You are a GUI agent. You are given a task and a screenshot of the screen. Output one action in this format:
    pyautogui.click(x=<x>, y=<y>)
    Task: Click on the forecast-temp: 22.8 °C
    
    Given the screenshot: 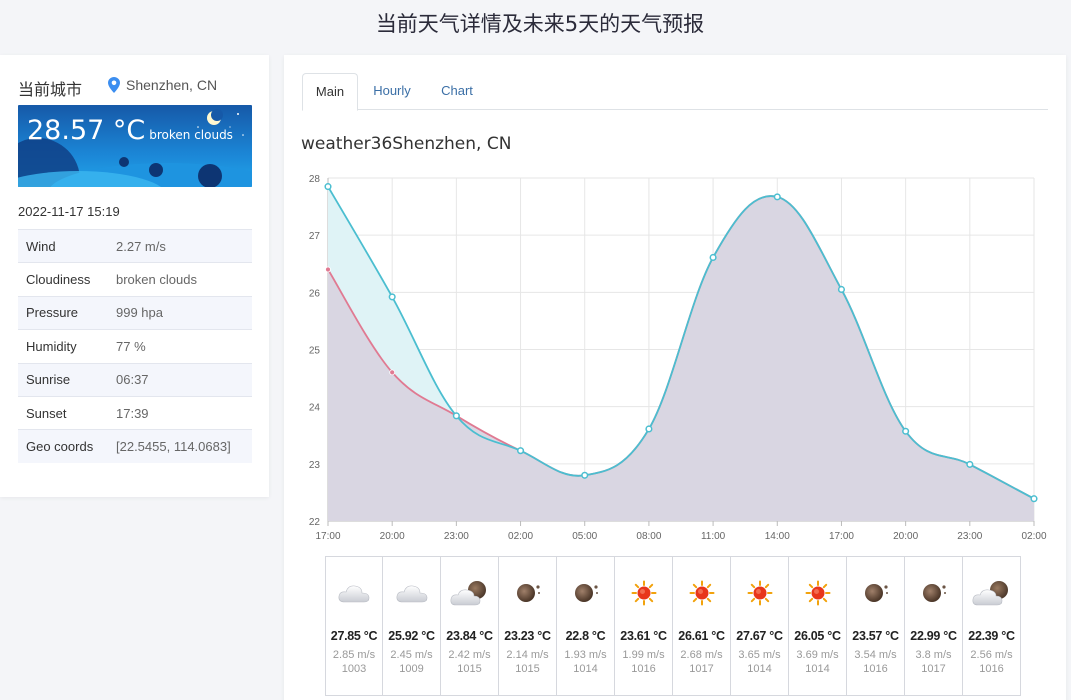 What is the action you would take?
    pyautogui.click(x=585, y=636)
    